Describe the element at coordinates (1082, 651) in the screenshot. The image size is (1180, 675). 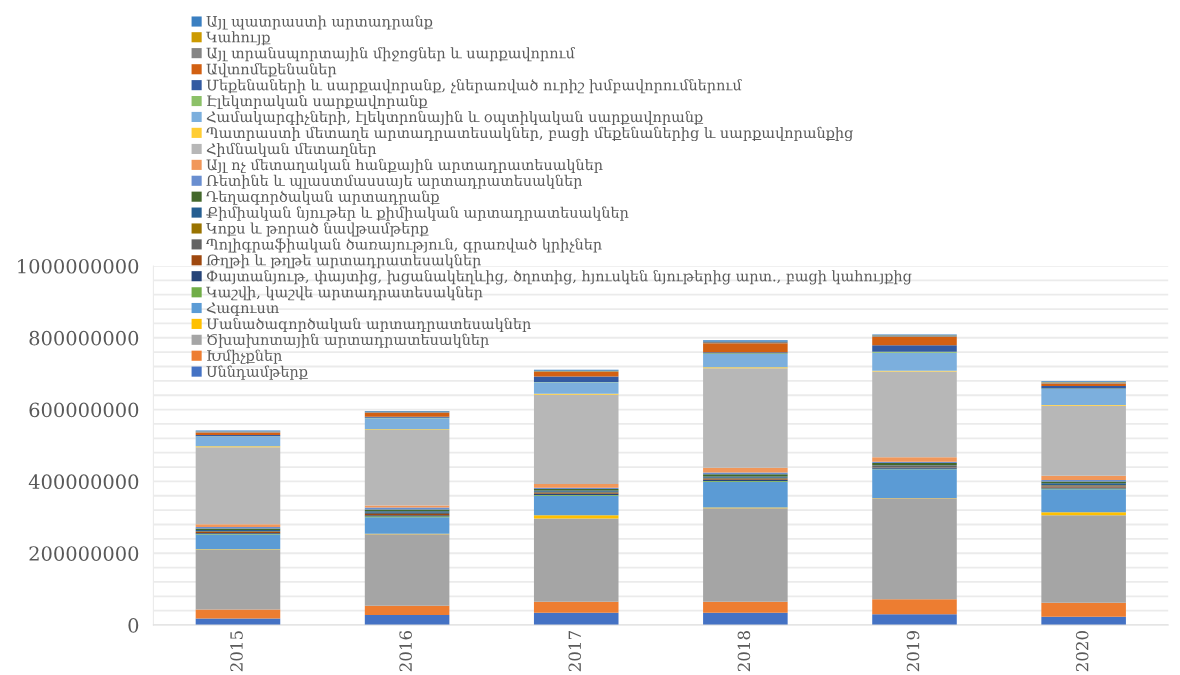
I see `x-tick-label: 2020` at that location.